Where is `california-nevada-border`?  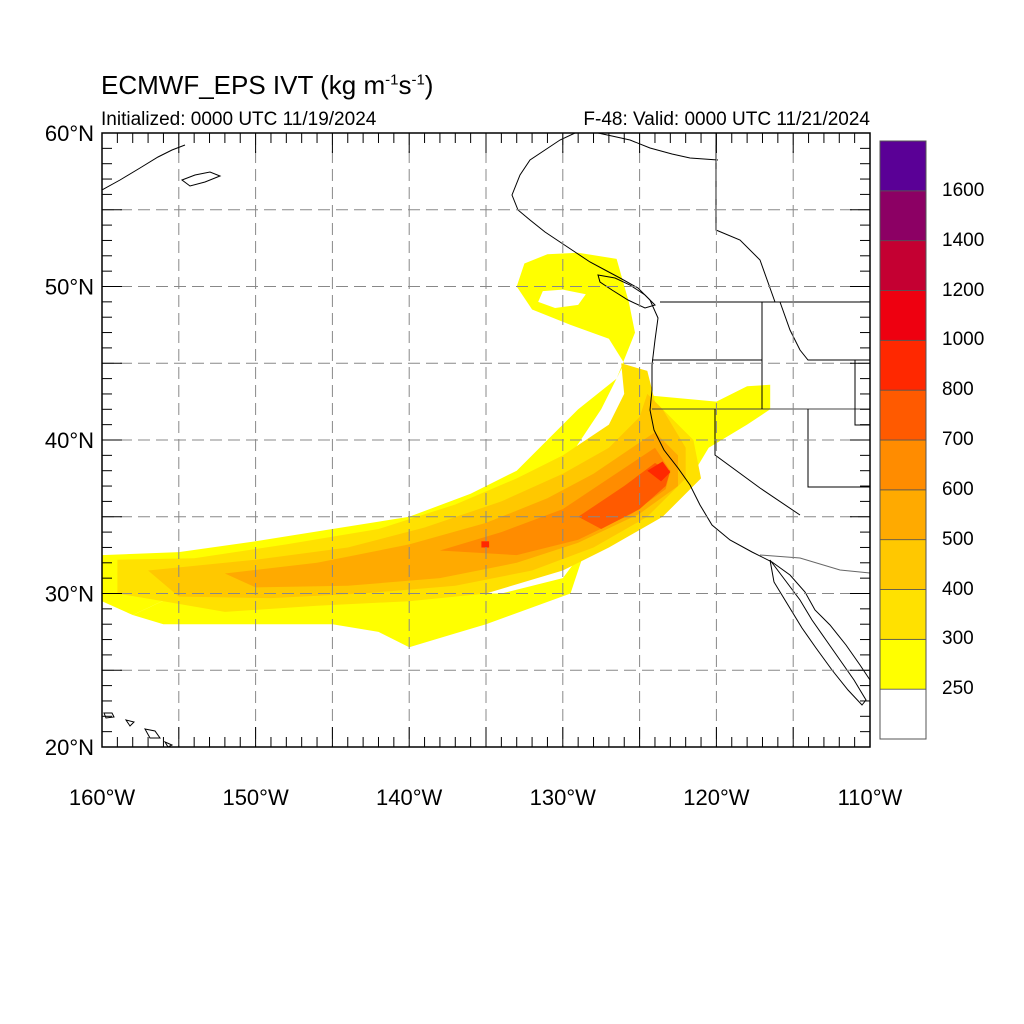
california-nevada-border is located at coordinates (757, 462).